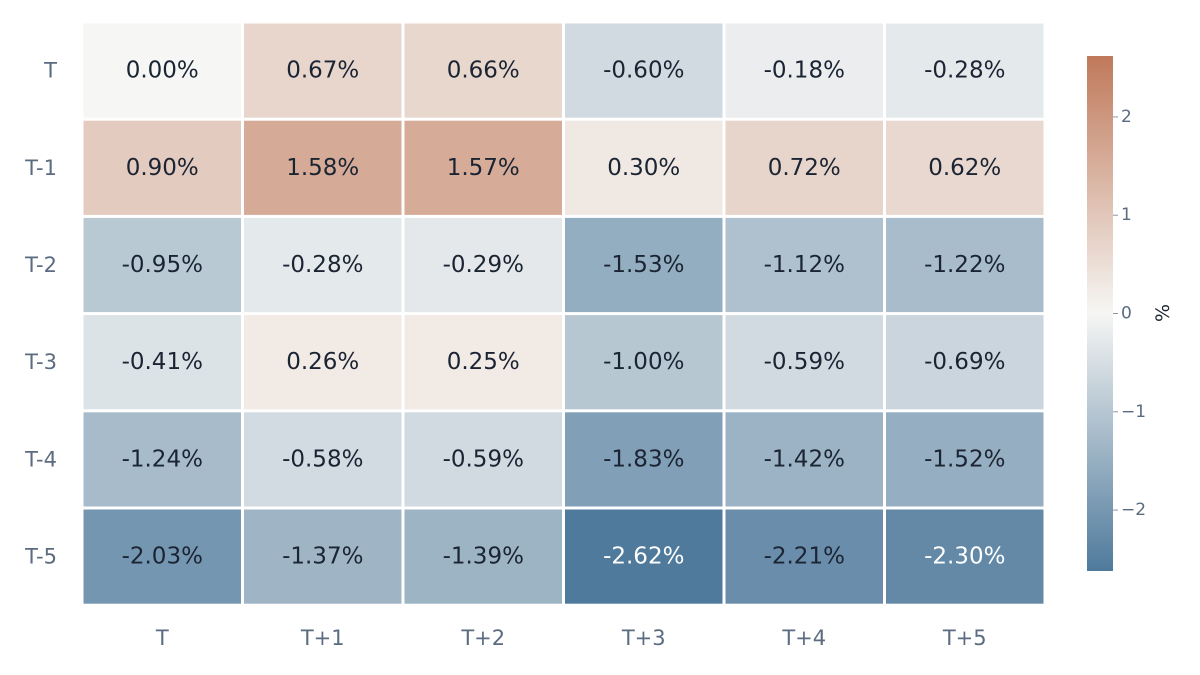 The image size is (1200, 675). I want to click on colorbar-tick-label: −1, so click(1133, 412).